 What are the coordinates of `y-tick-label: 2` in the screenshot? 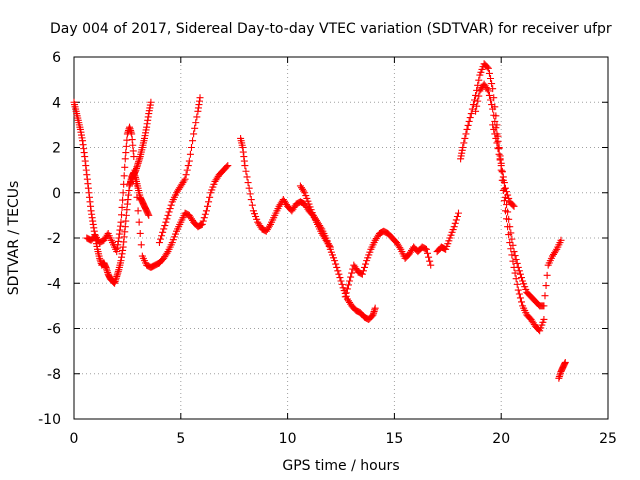 It's located at (56, 149).